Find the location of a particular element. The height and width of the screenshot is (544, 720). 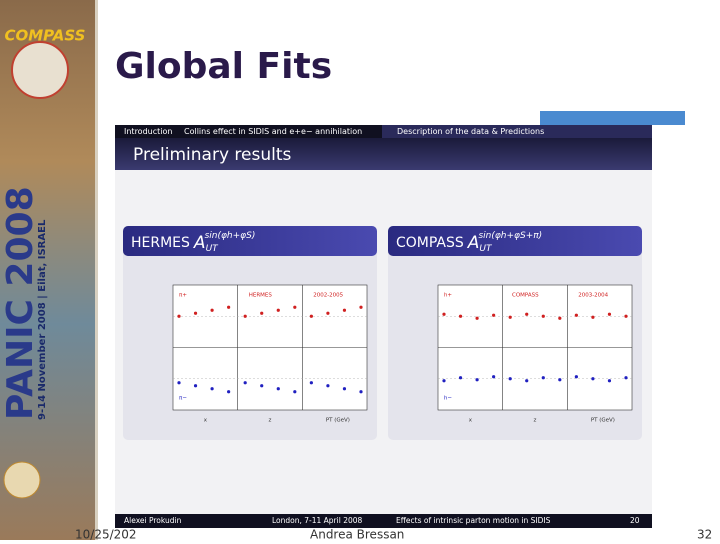

plot-label: HERMES is located at coordinates (261, 296).